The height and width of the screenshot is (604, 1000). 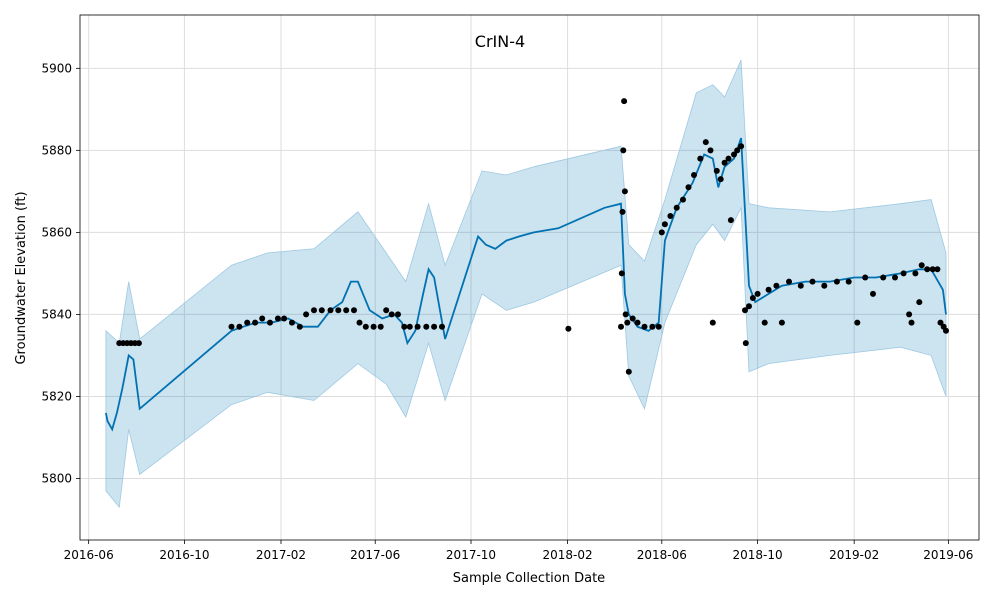 I want to click on y-tick-label: 5800, so click(x=56, y=478).